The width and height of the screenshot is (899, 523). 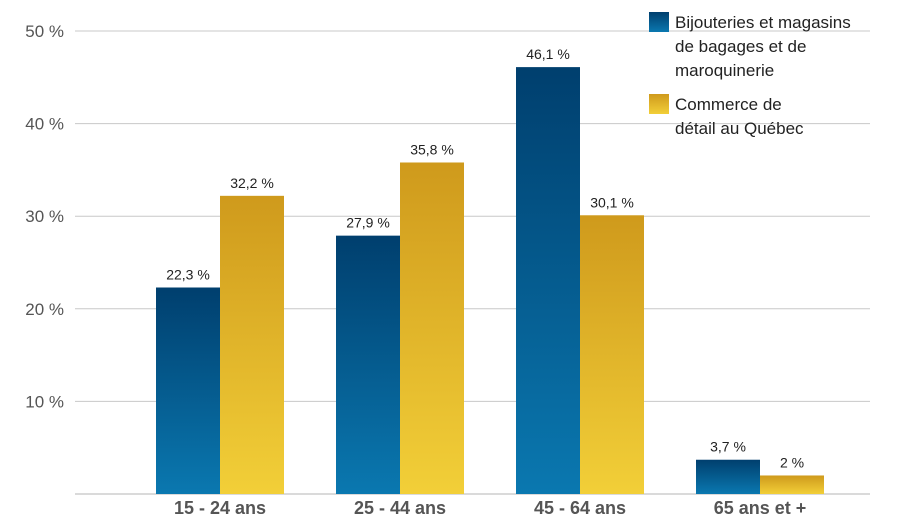 What do you see at coordinates (612, 202) in the screenshot?
I see `data-label: 30,1 %` at bounding box center [612, 202].